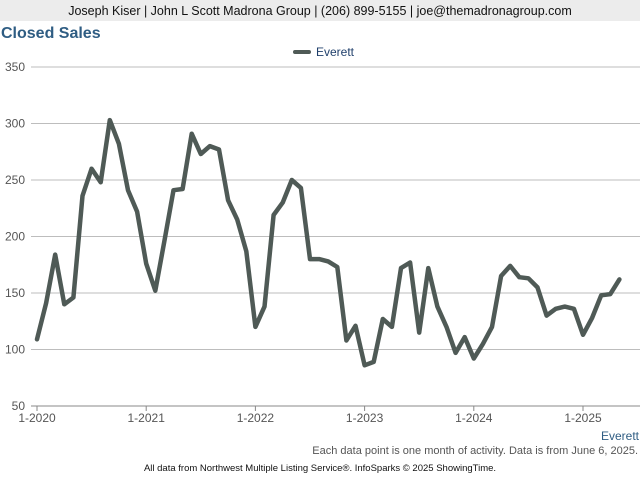 Image resolution: width=640 pixels, height=480 pixels. Describe the element at coordinates (365, 418) in the screenshot. I see `x-tick-label: 1-2023` at that location.